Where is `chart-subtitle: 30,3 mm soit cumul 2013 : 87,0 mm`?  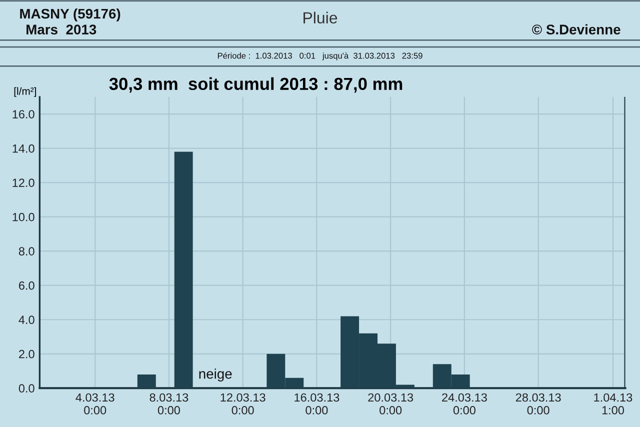
chart-subtitle: 30,3 mm soit cumul 2013 : 87,0 mm is located at coordinates (255, 85).